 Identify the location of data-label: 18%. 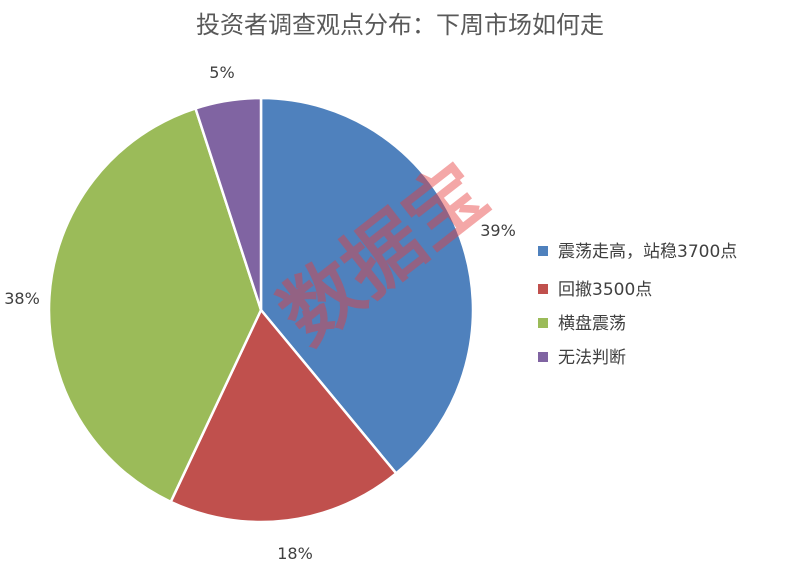
(295, 553).